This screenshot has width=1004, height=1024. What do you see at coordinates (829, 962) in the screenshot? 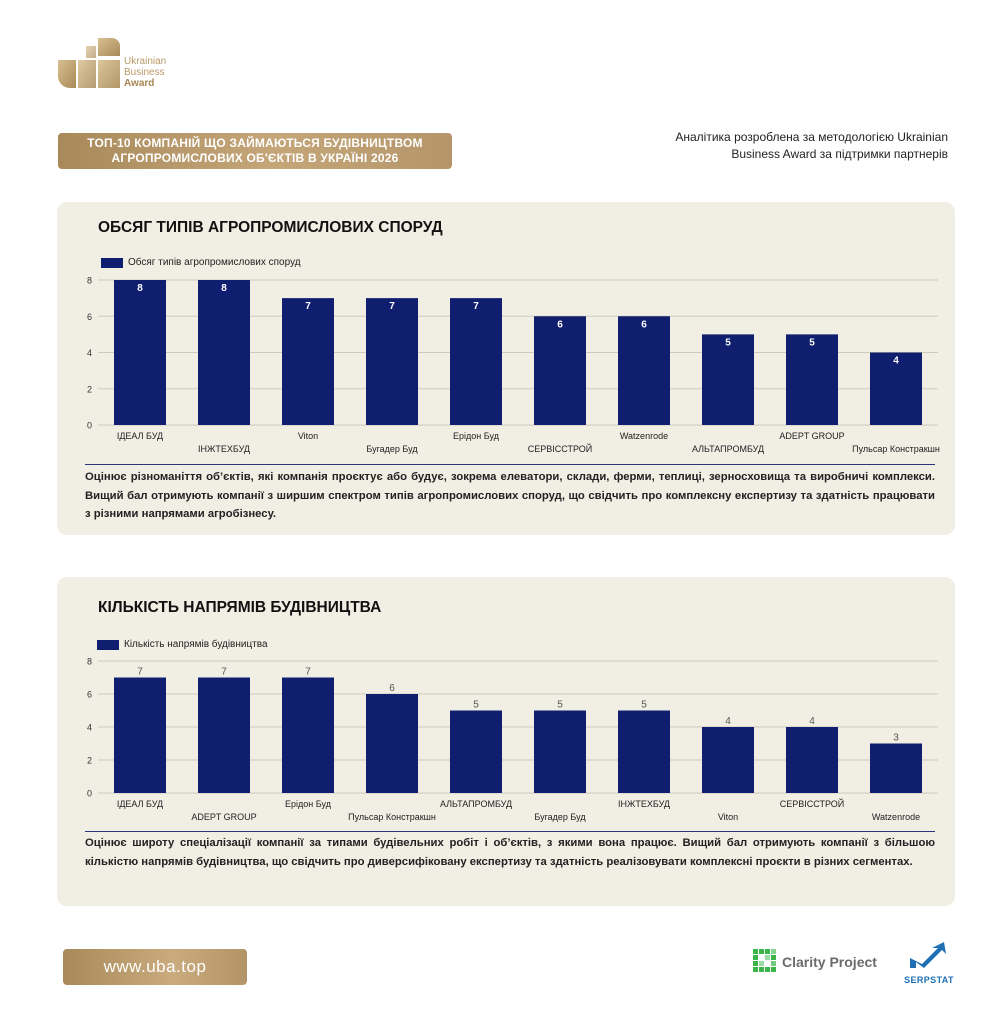
I see `clarity-project-name: Clarity Project` at bounding box center [829, 962].